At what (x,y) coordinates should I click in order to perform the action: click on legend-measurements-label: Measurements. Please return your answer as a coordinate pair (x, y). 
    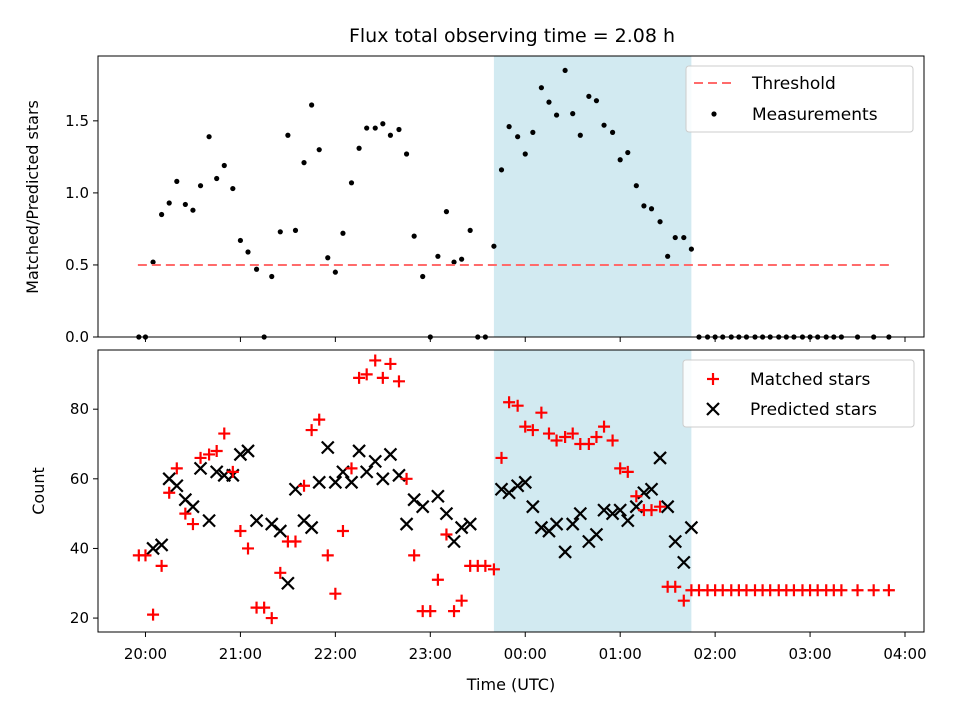
    Looking at the image, I should click on (815, 115).